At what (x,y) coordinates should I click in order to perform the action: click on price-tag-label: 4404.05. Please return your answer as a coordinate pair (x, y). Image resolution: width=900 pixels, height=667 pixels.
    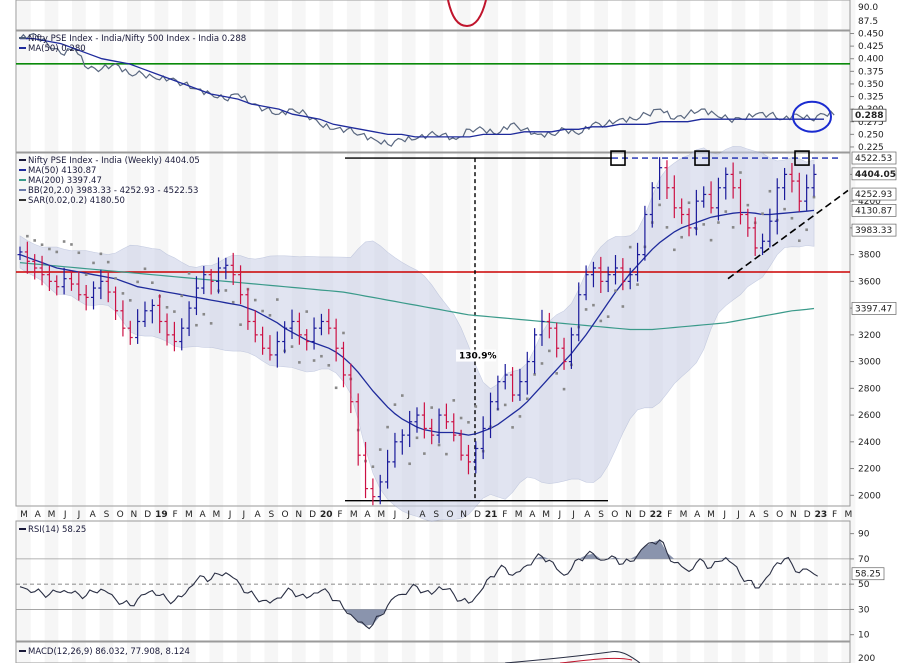
    Looking at the image, I should click on (875, 175).